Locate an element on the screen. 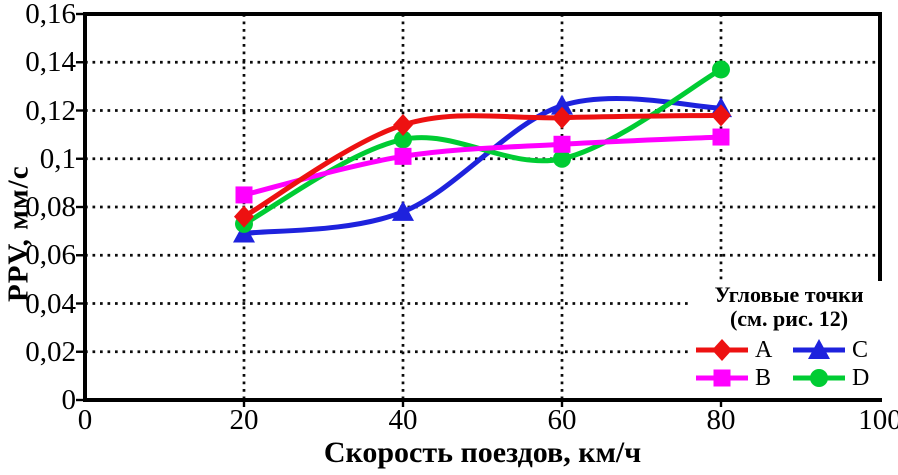 The height and width of the screenshot is (475, 898). legend-label: D is located at coordinates (861, 378).